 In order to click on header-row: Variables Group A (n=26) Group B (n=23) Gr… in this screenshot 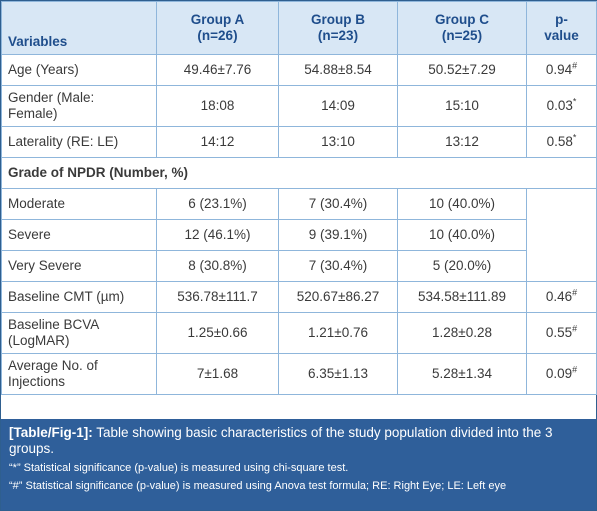, I will do `click(299, 28)`.